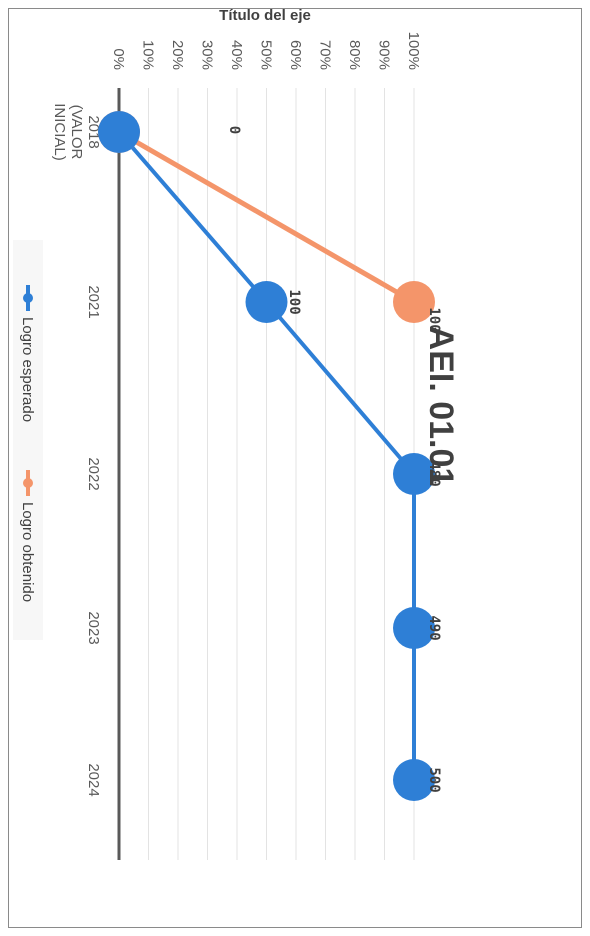 The height and width of the screenshot is (936, 590). What do you see at coordinates (177, 55) in the screenshot?
I see `y-tick-label: 20%` at bounding box center [177, 55].